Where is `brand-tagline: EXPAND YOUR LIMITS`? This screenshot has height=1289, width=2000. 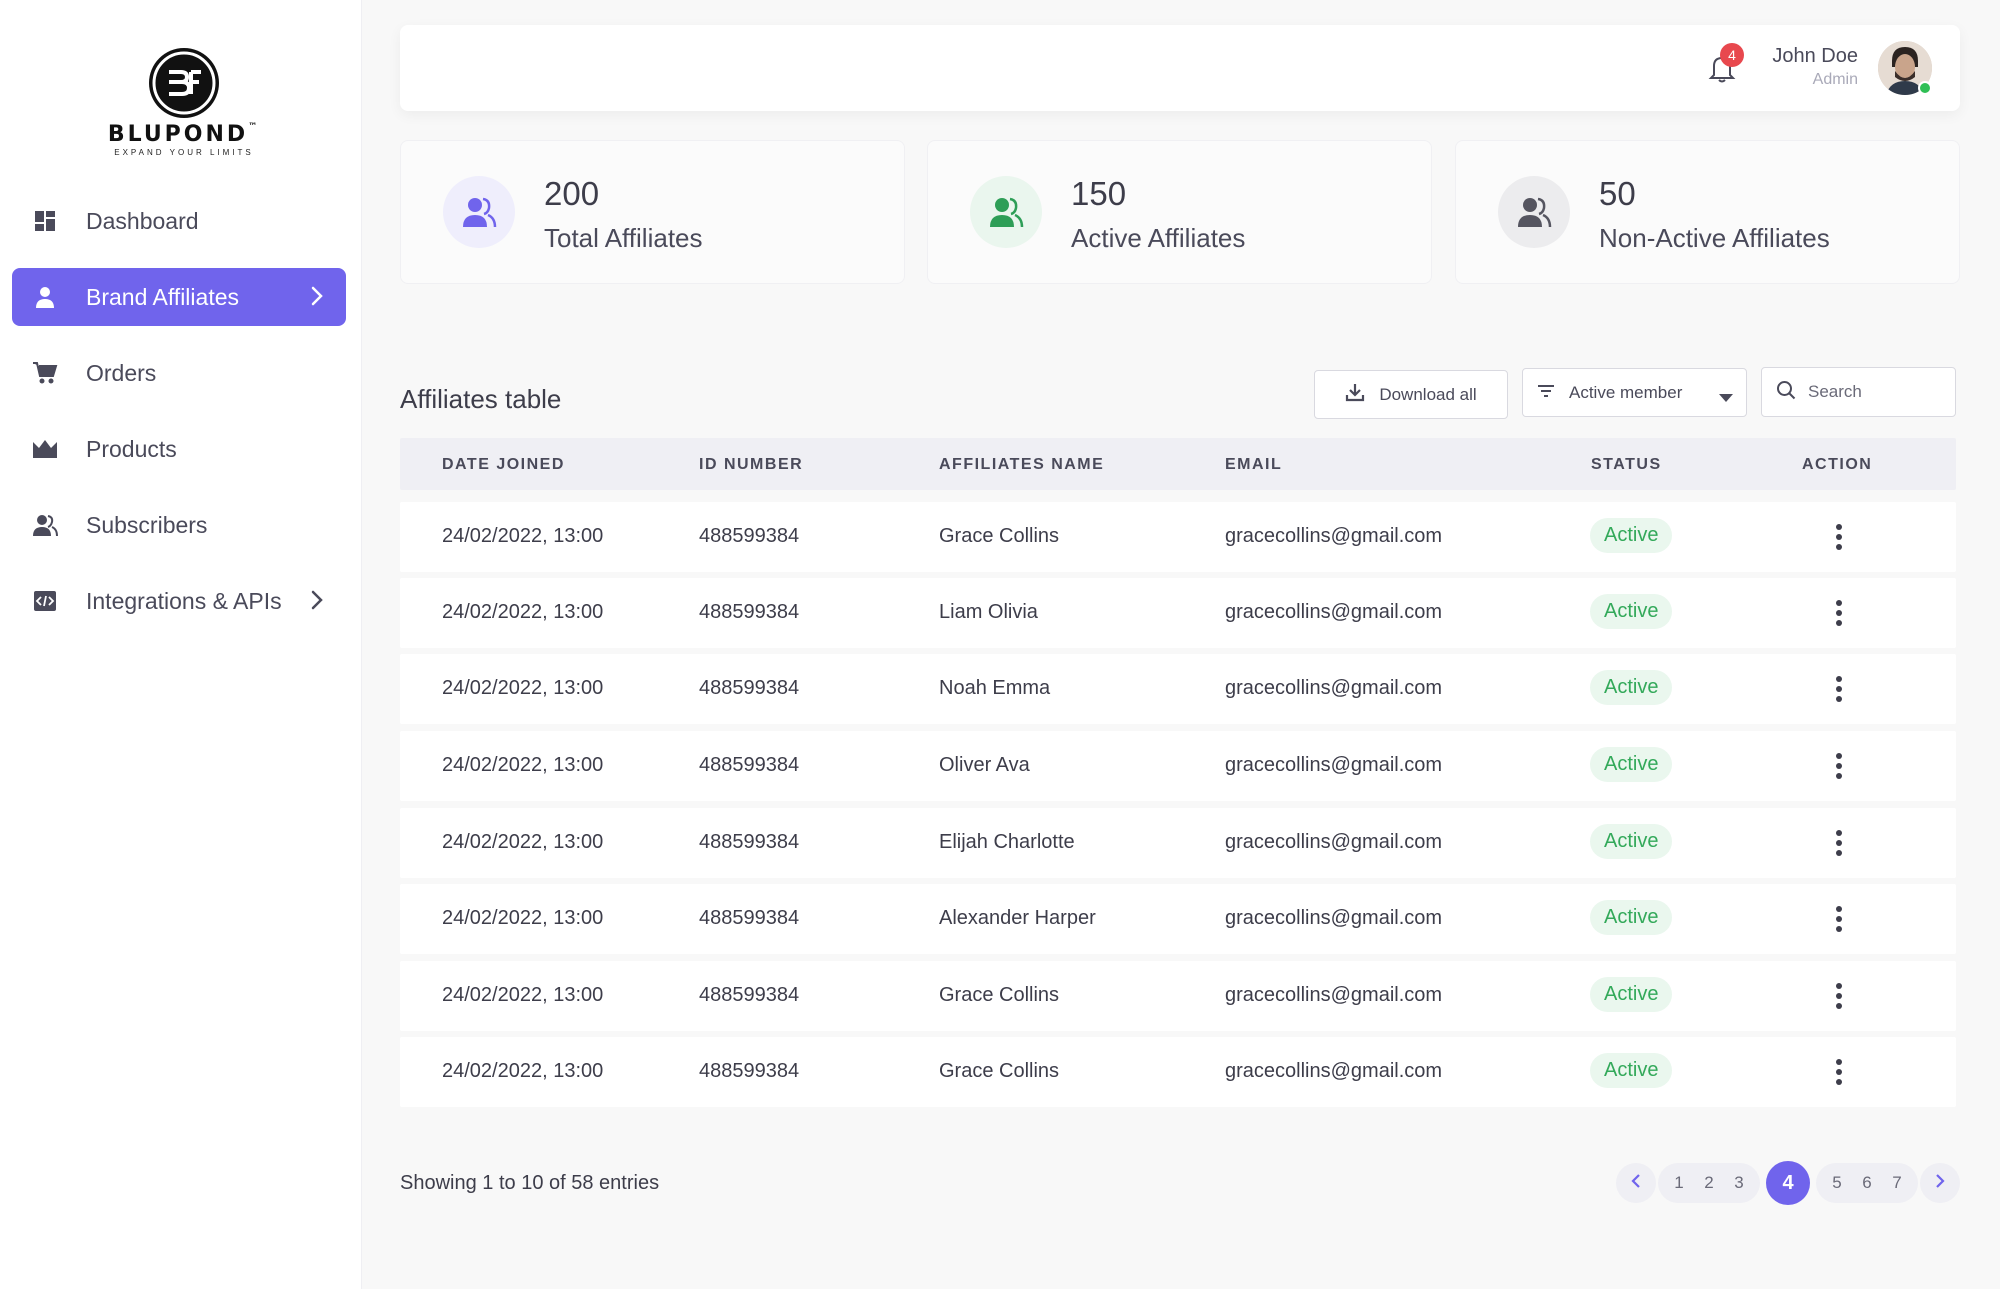 brand-tagline: EXPAND YOUR LIMITS is located at coordinates (184, 152).